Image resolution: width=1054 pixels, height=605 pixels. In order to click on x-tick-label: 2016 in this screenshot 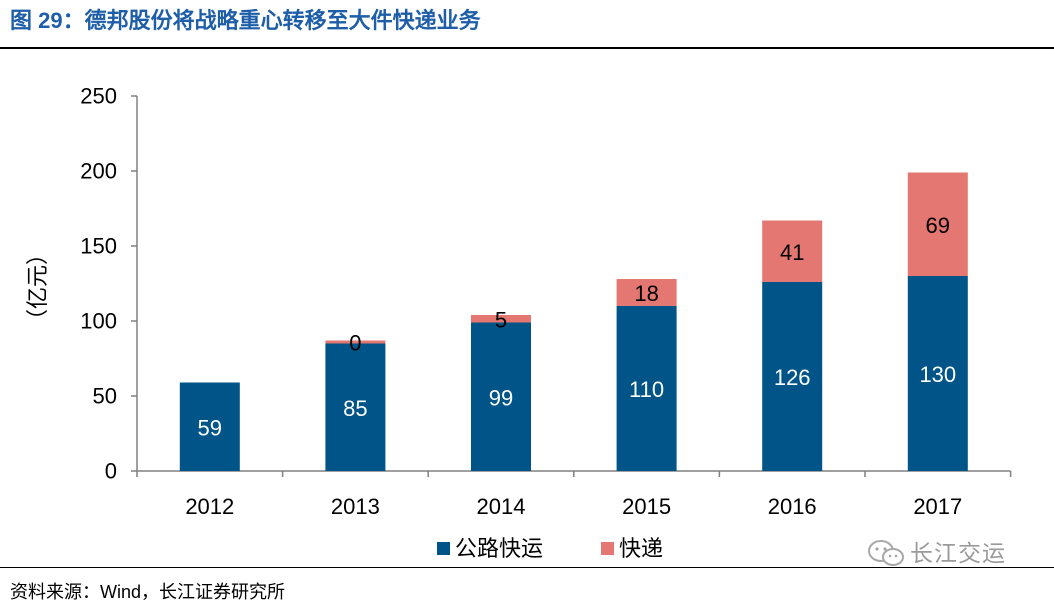, I will do `click(792, 506)`.